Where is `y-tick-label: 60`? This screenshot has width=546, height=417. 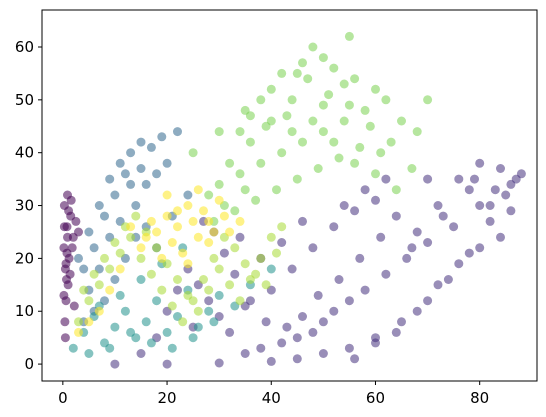 y-tick-label: 60 is located at coordinates (24, 47).